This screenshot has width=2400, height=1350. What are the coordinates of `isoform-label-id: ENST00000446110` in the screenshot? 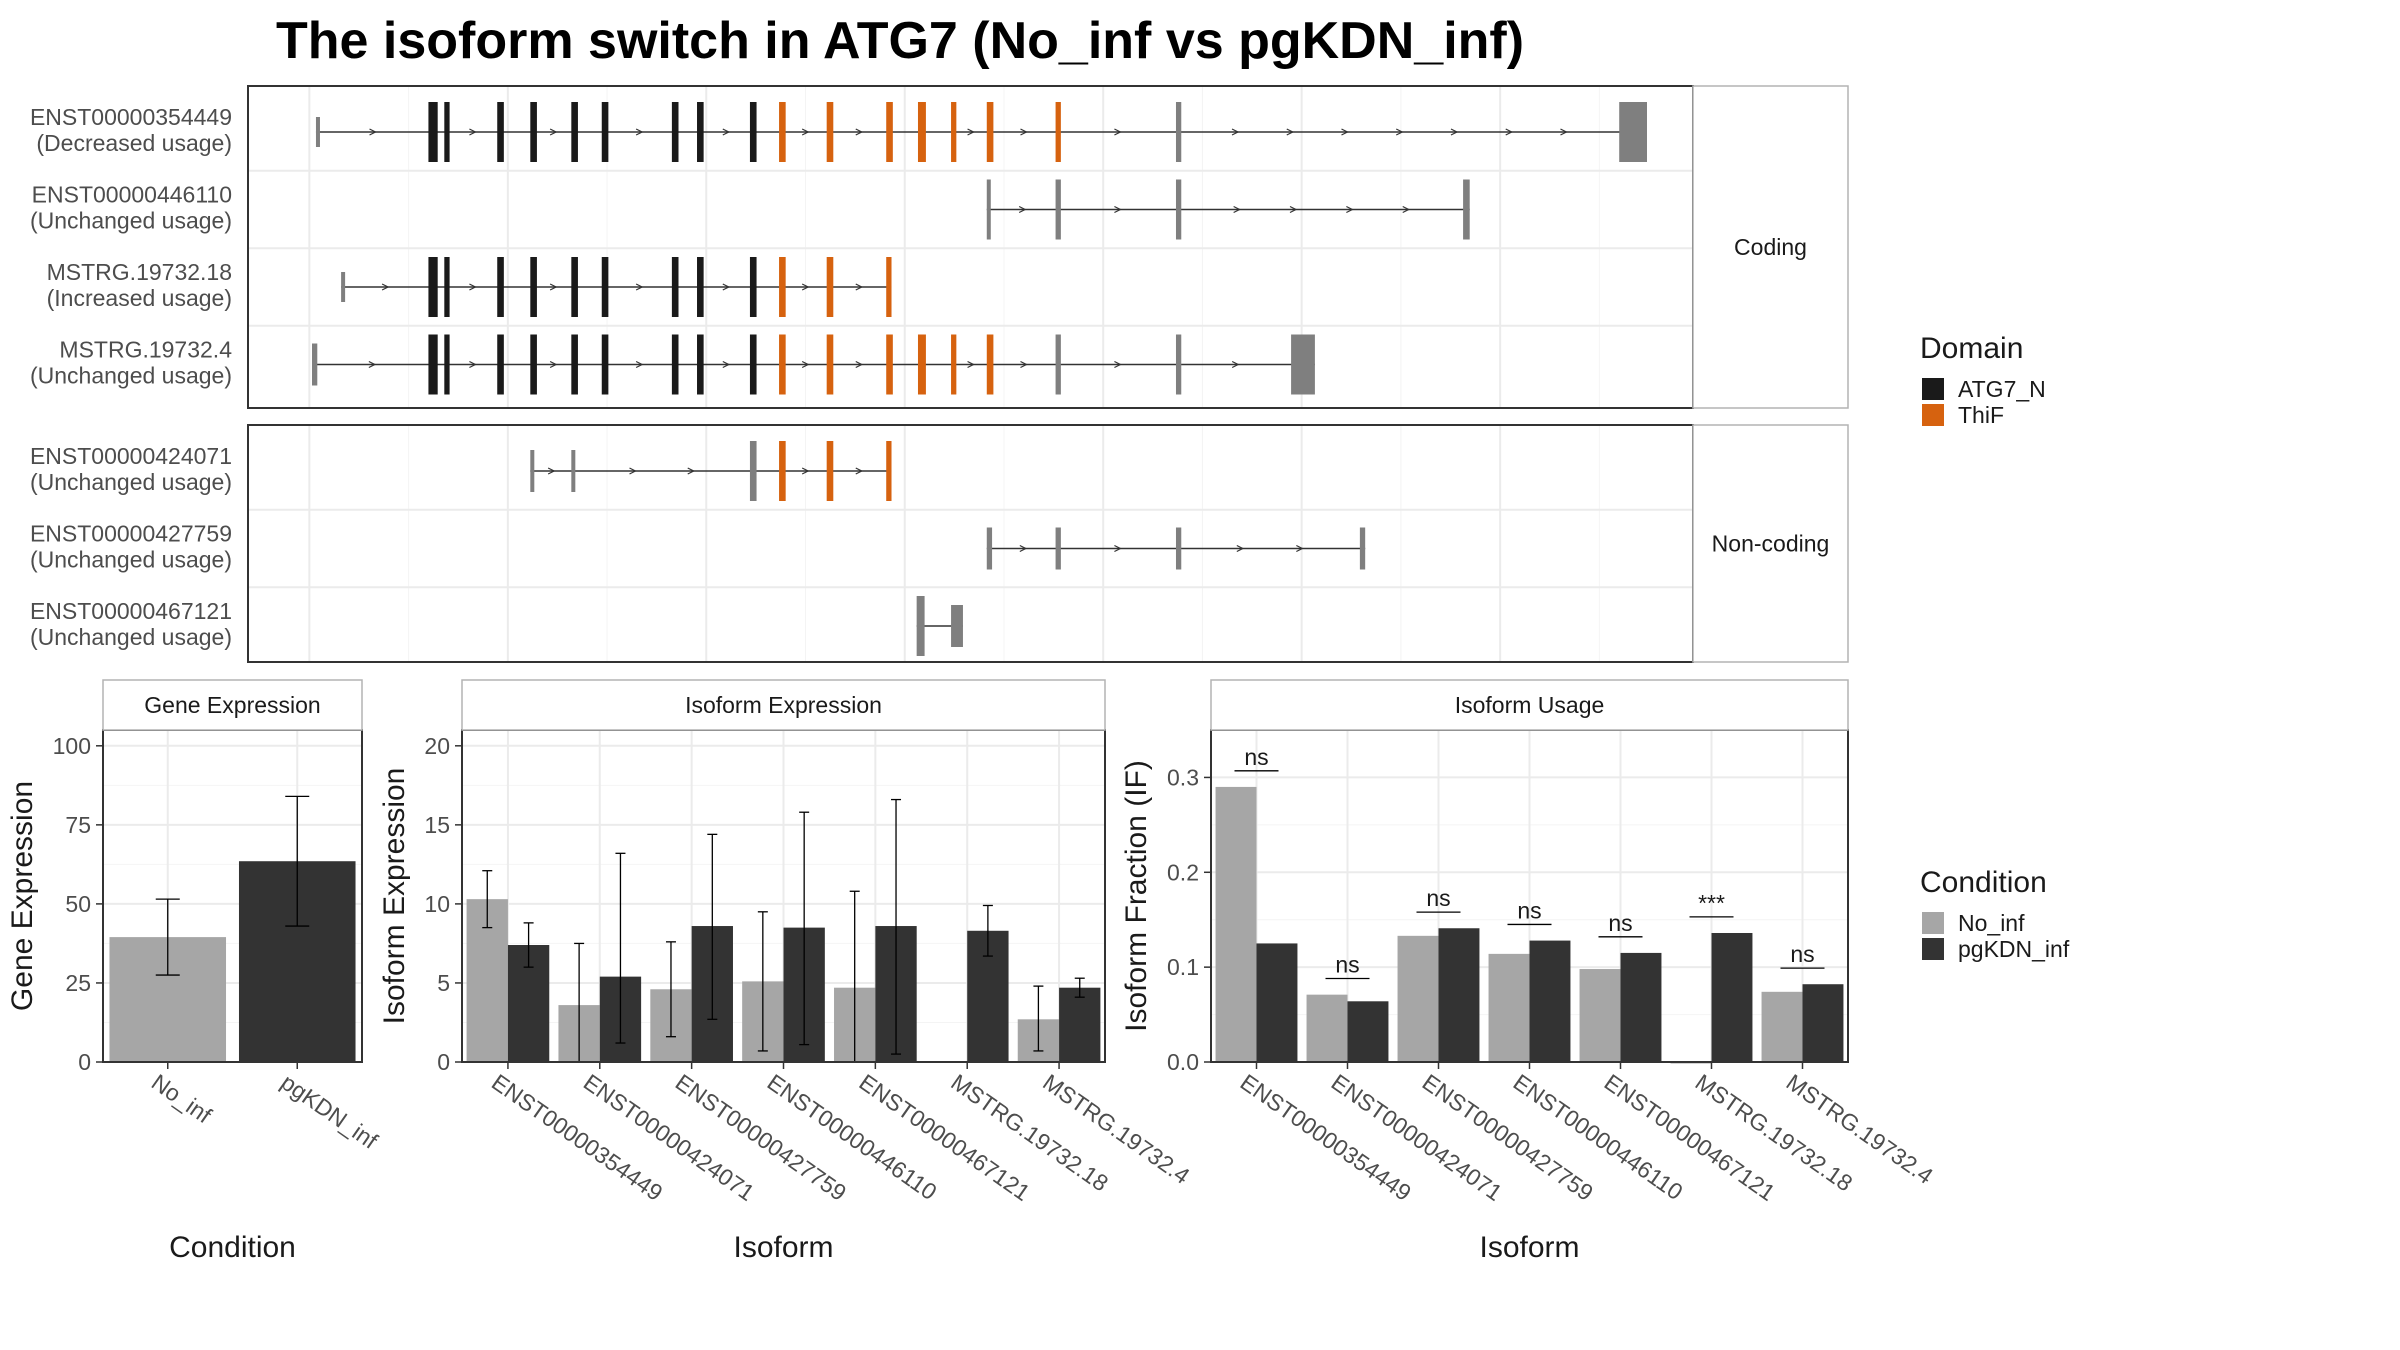 It's located at (132, 195).